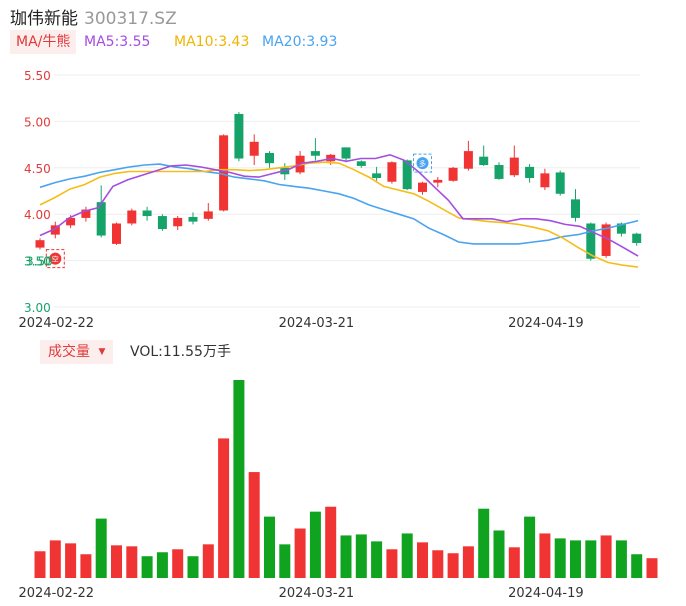 This screenshot has height=606, width=686. I want to click on price-markers: 空3.50 多, so click(229, 211).